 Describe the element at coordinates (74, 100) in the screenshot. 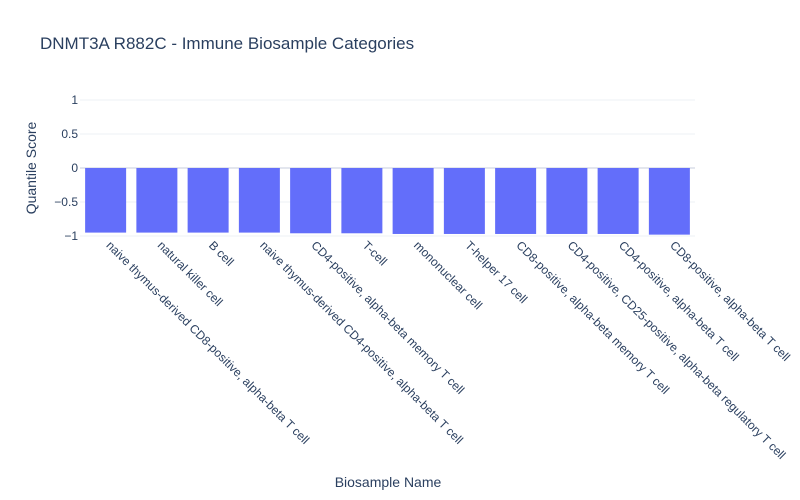

I see `y-tick-label: 1` at that location.